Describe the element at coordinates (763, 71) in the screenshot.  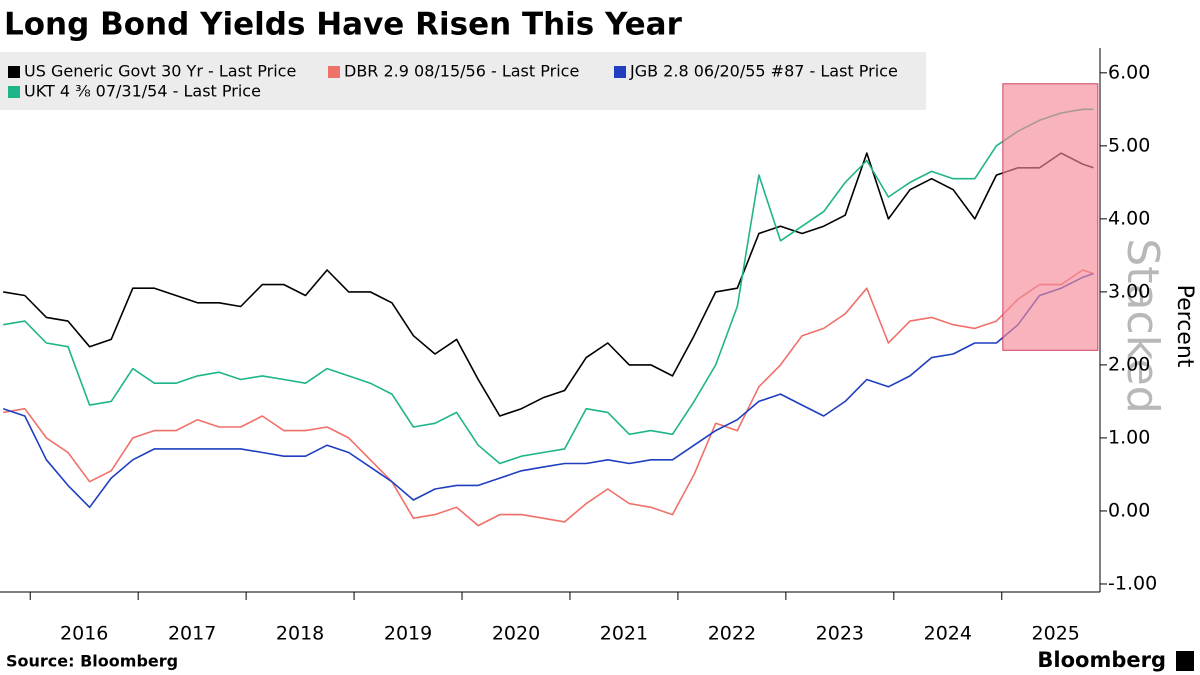
I see `legend-label: JGB 2.8 06/20/55 #87 - Last Price` at that location.